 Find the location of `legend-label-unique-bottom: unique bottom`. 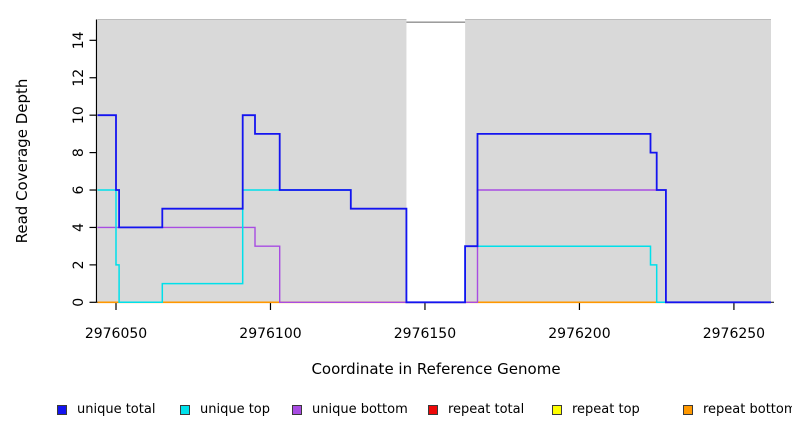

legend-label-unique-bottom: unique bottom is located at coordinates (360, 409).